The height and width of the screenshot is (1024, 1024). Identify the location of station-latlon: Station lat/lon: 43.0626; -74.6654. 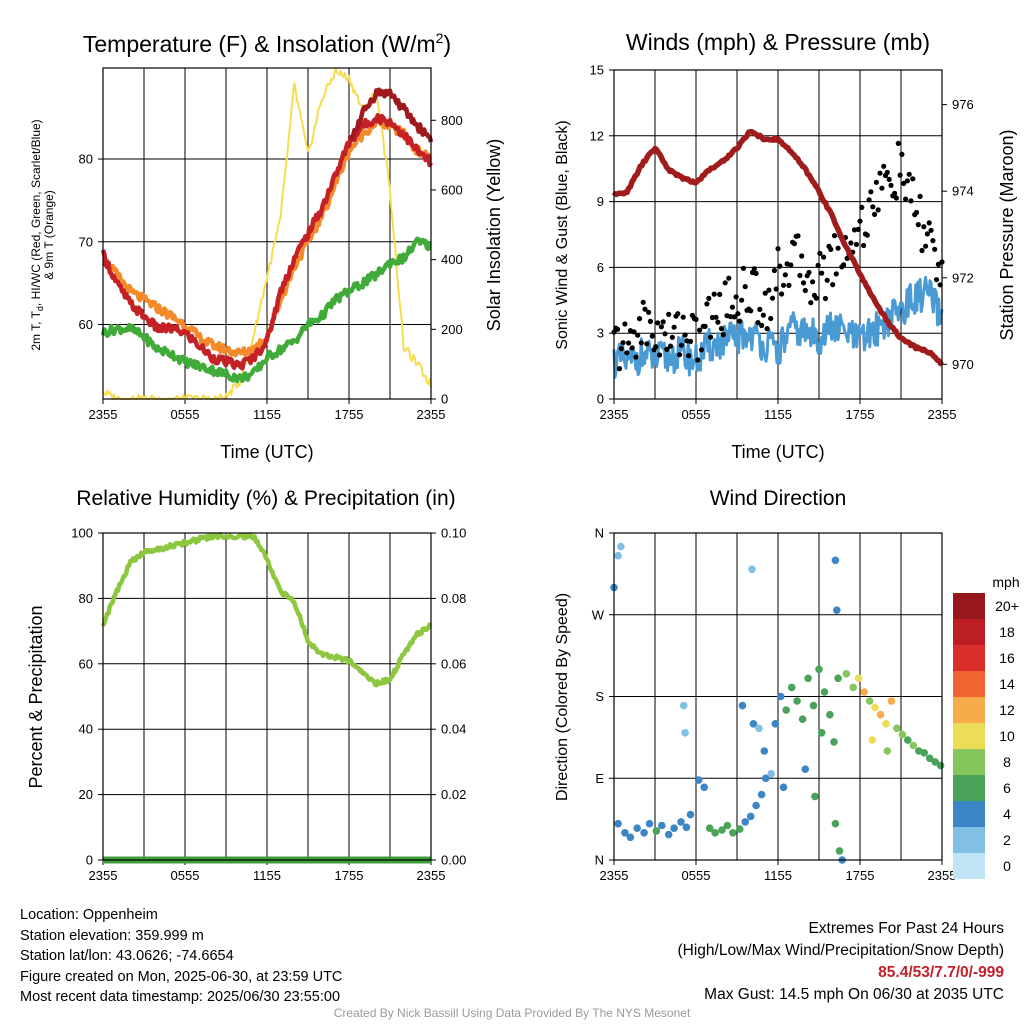
(127, 956).